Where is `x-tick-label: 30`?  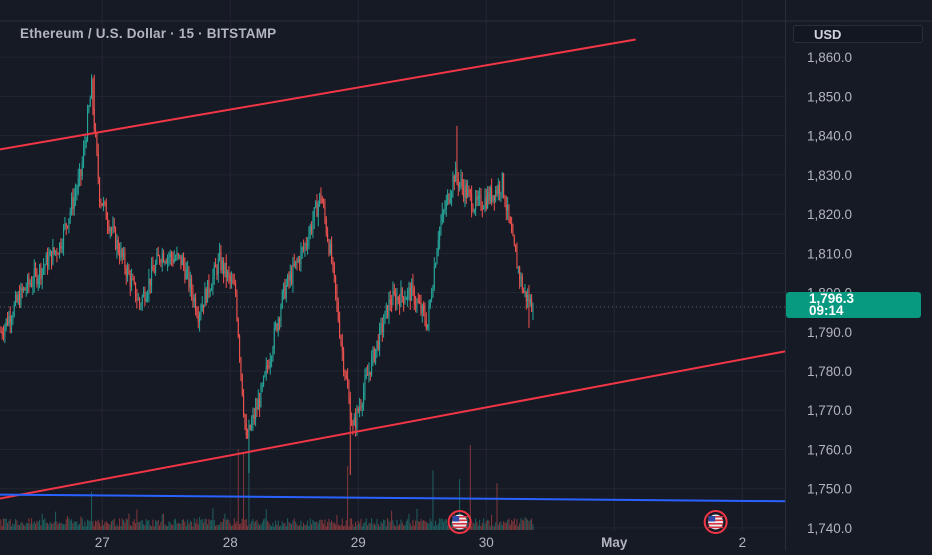
x-tick-label: 30 is located at coordinates (486, 542).